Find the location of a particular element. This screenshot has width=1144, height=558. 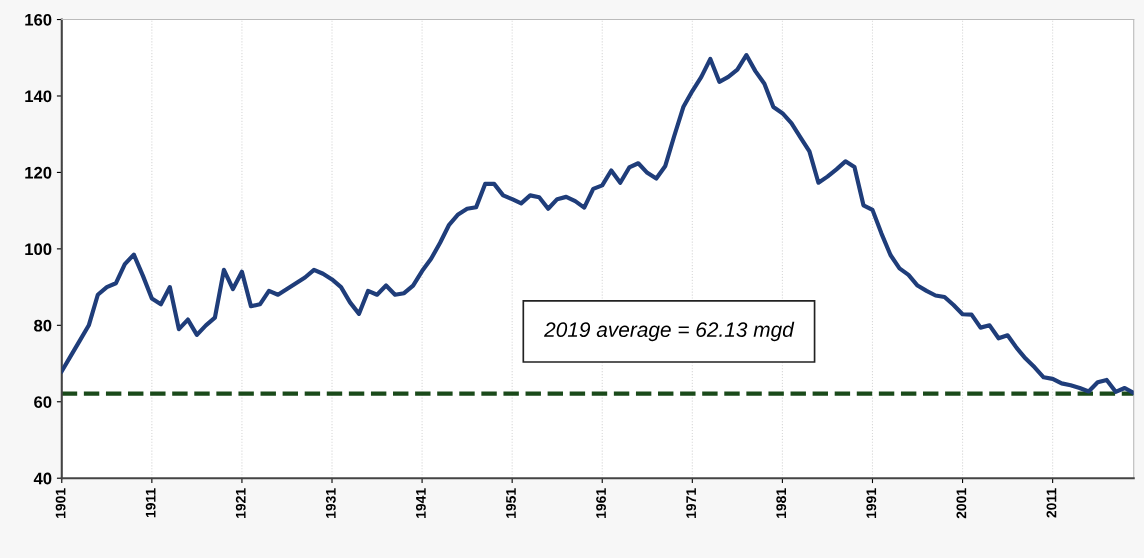

y-tick-label: 120 is located at coordinates (38, 172).